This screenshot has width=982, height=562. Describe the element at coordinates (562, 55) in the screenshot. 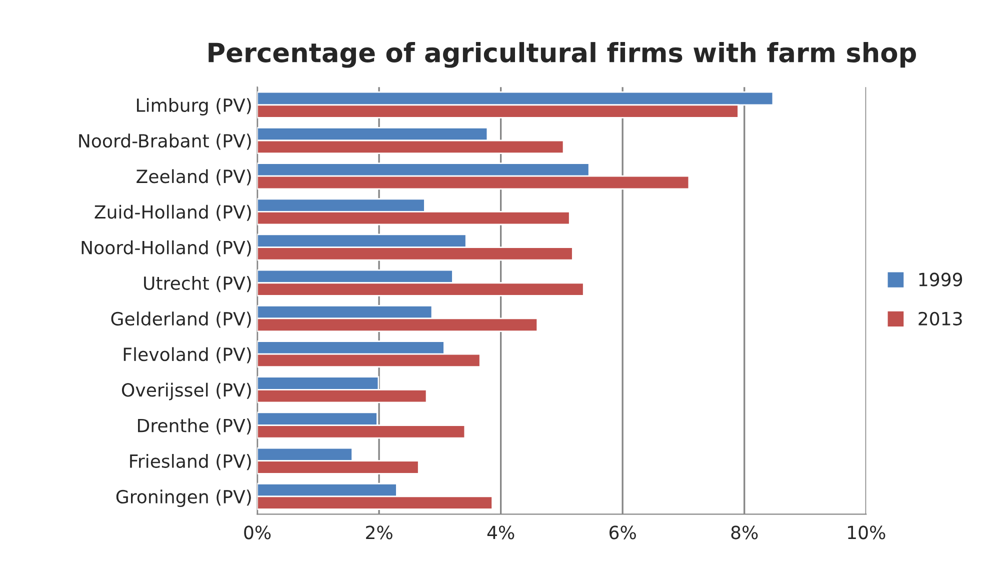

I see `chart-title: Percentage of agricultural firms with farm shop` at that location.